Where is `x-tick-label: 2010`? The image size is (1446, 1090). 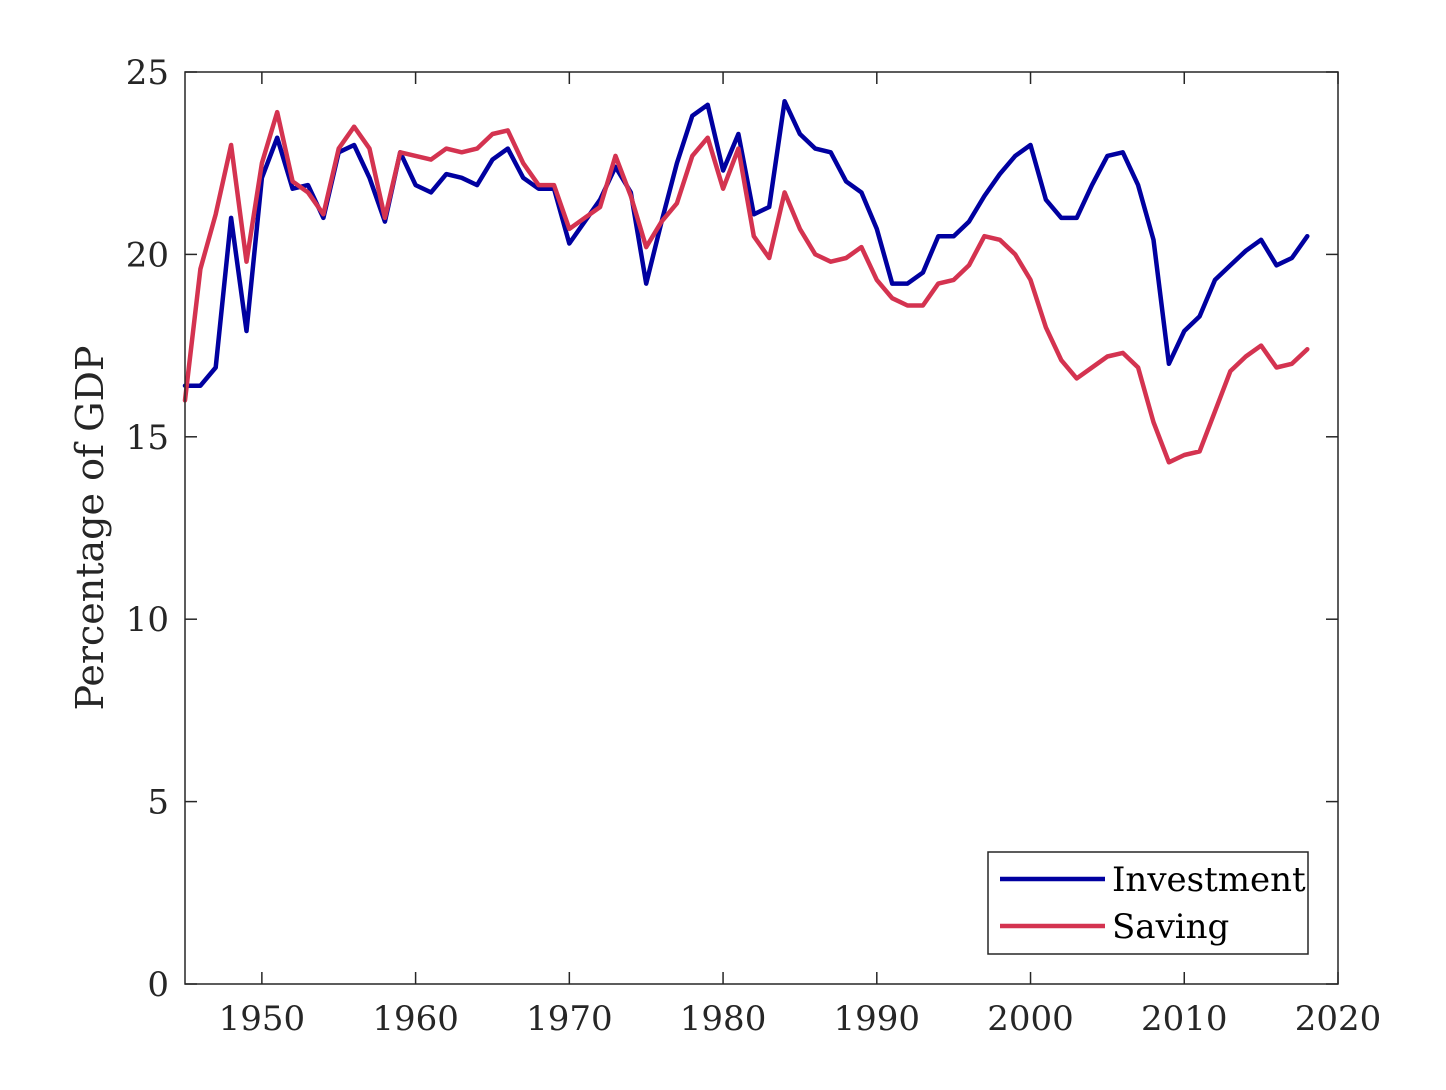
x-tick-label: 2010 is located at coordinates (1184, 1019).